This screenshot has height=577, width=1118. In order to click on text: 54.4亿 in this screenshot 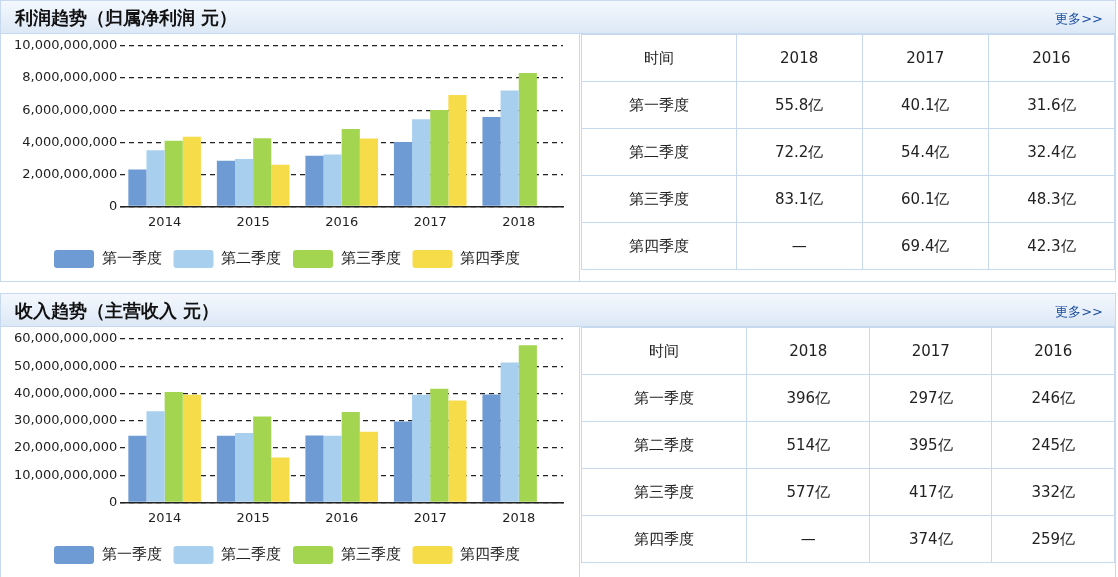, I will do `click(925, 151)`.